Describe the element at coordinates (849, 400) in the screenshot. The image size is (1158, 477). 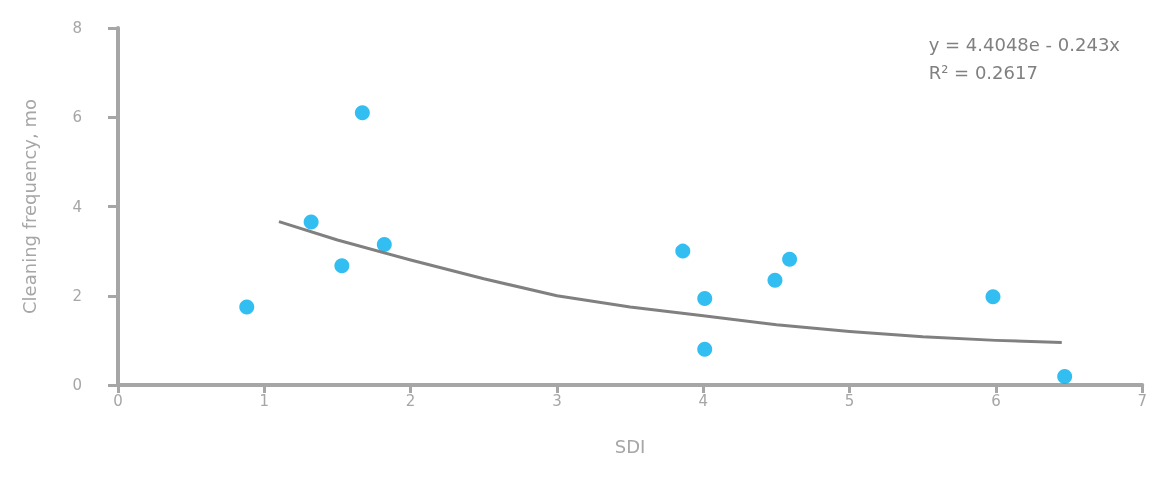
I see `x-tick-label: 5` at that location.